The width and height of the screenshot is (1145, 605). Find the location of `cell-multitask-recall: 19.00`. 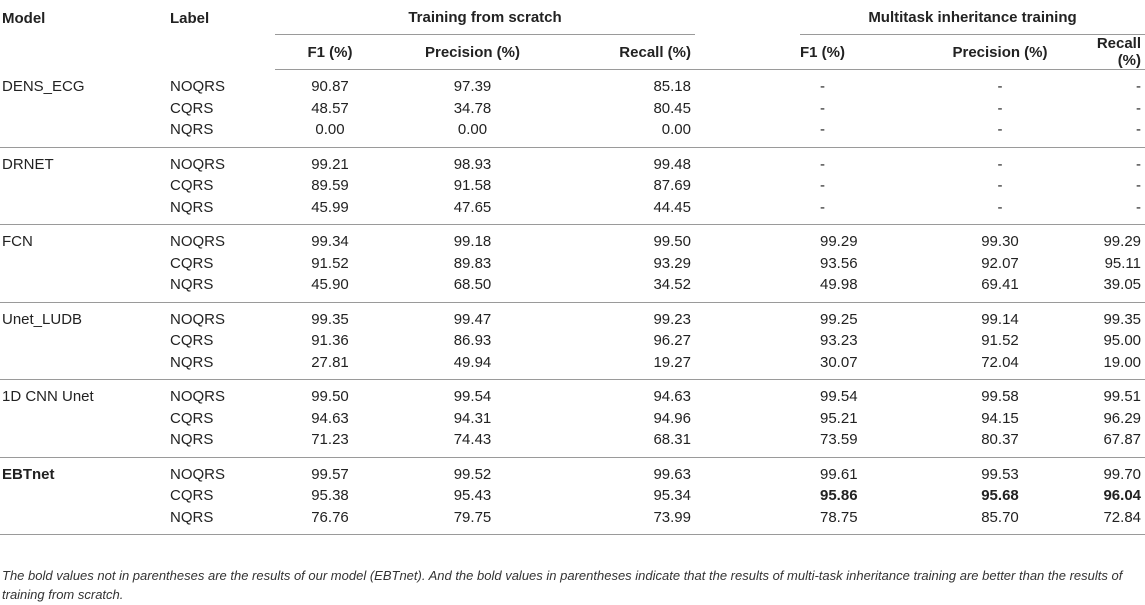

cell-multitask-recall: 19.00 is located at coordinates (1120, 365).